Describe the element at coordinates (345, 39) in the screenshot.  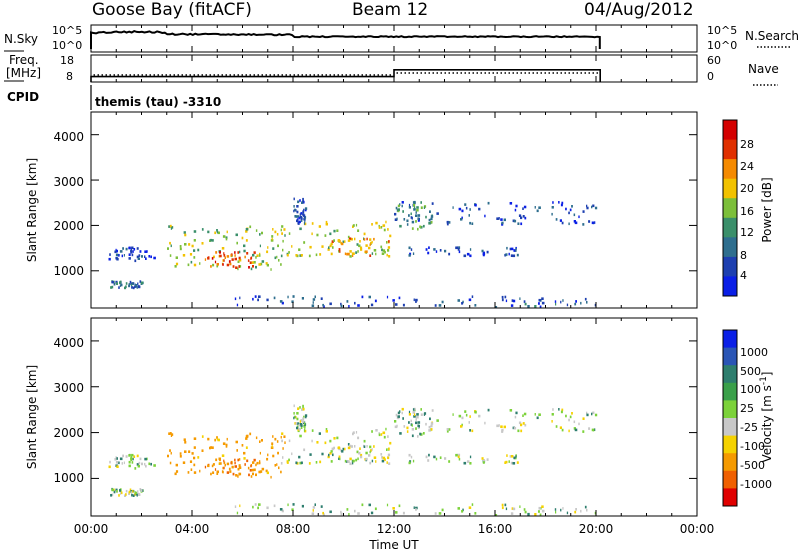
I see `noise-sky-series` at that location.